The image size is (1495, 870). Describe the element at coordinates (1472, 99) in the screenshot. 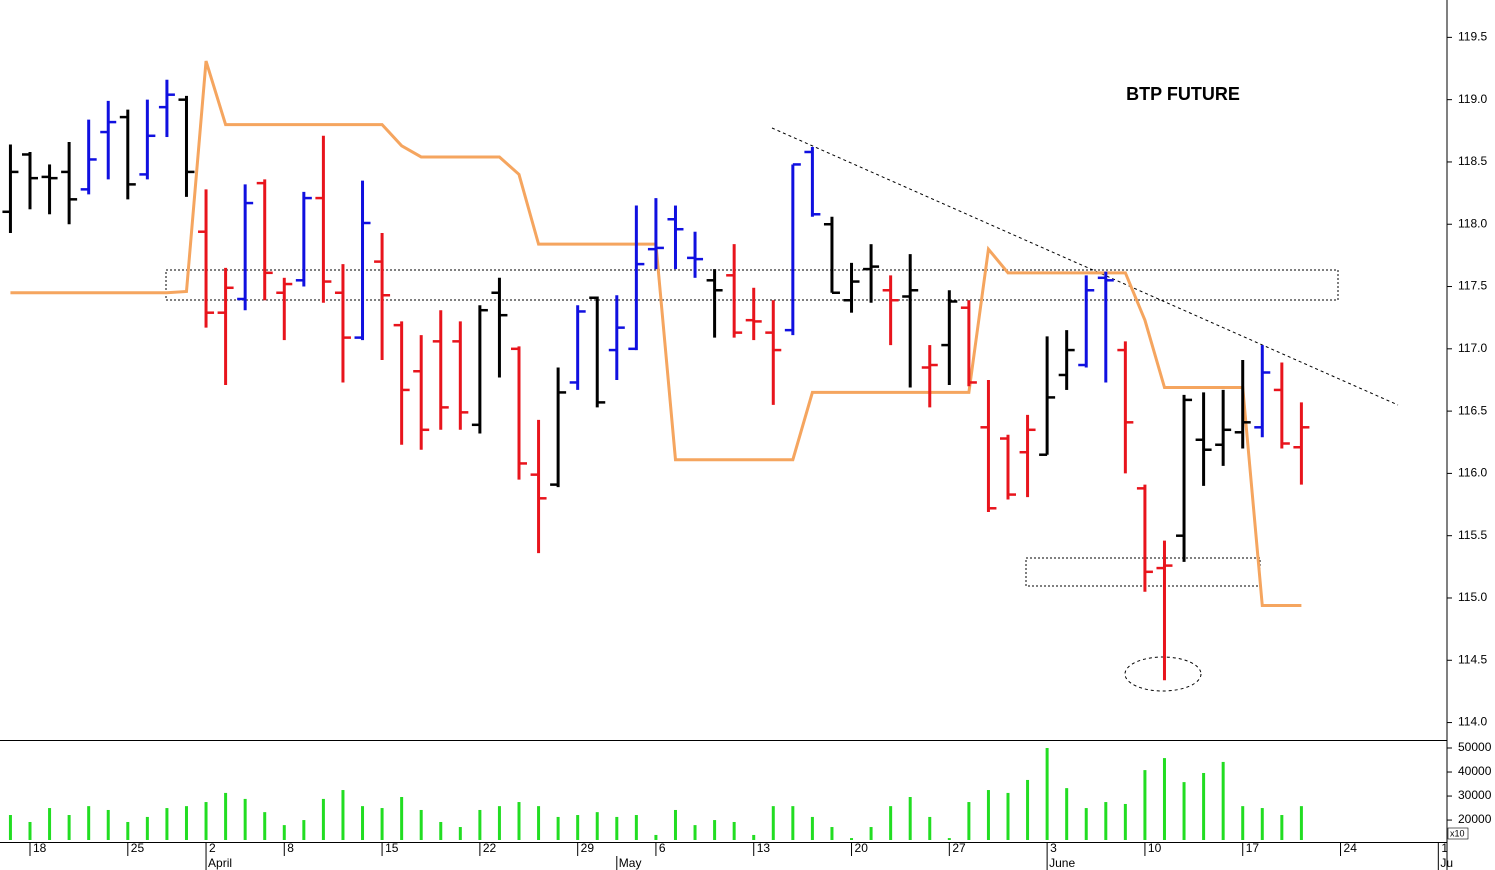

I see `y-tick-label: 119.0` at that location.